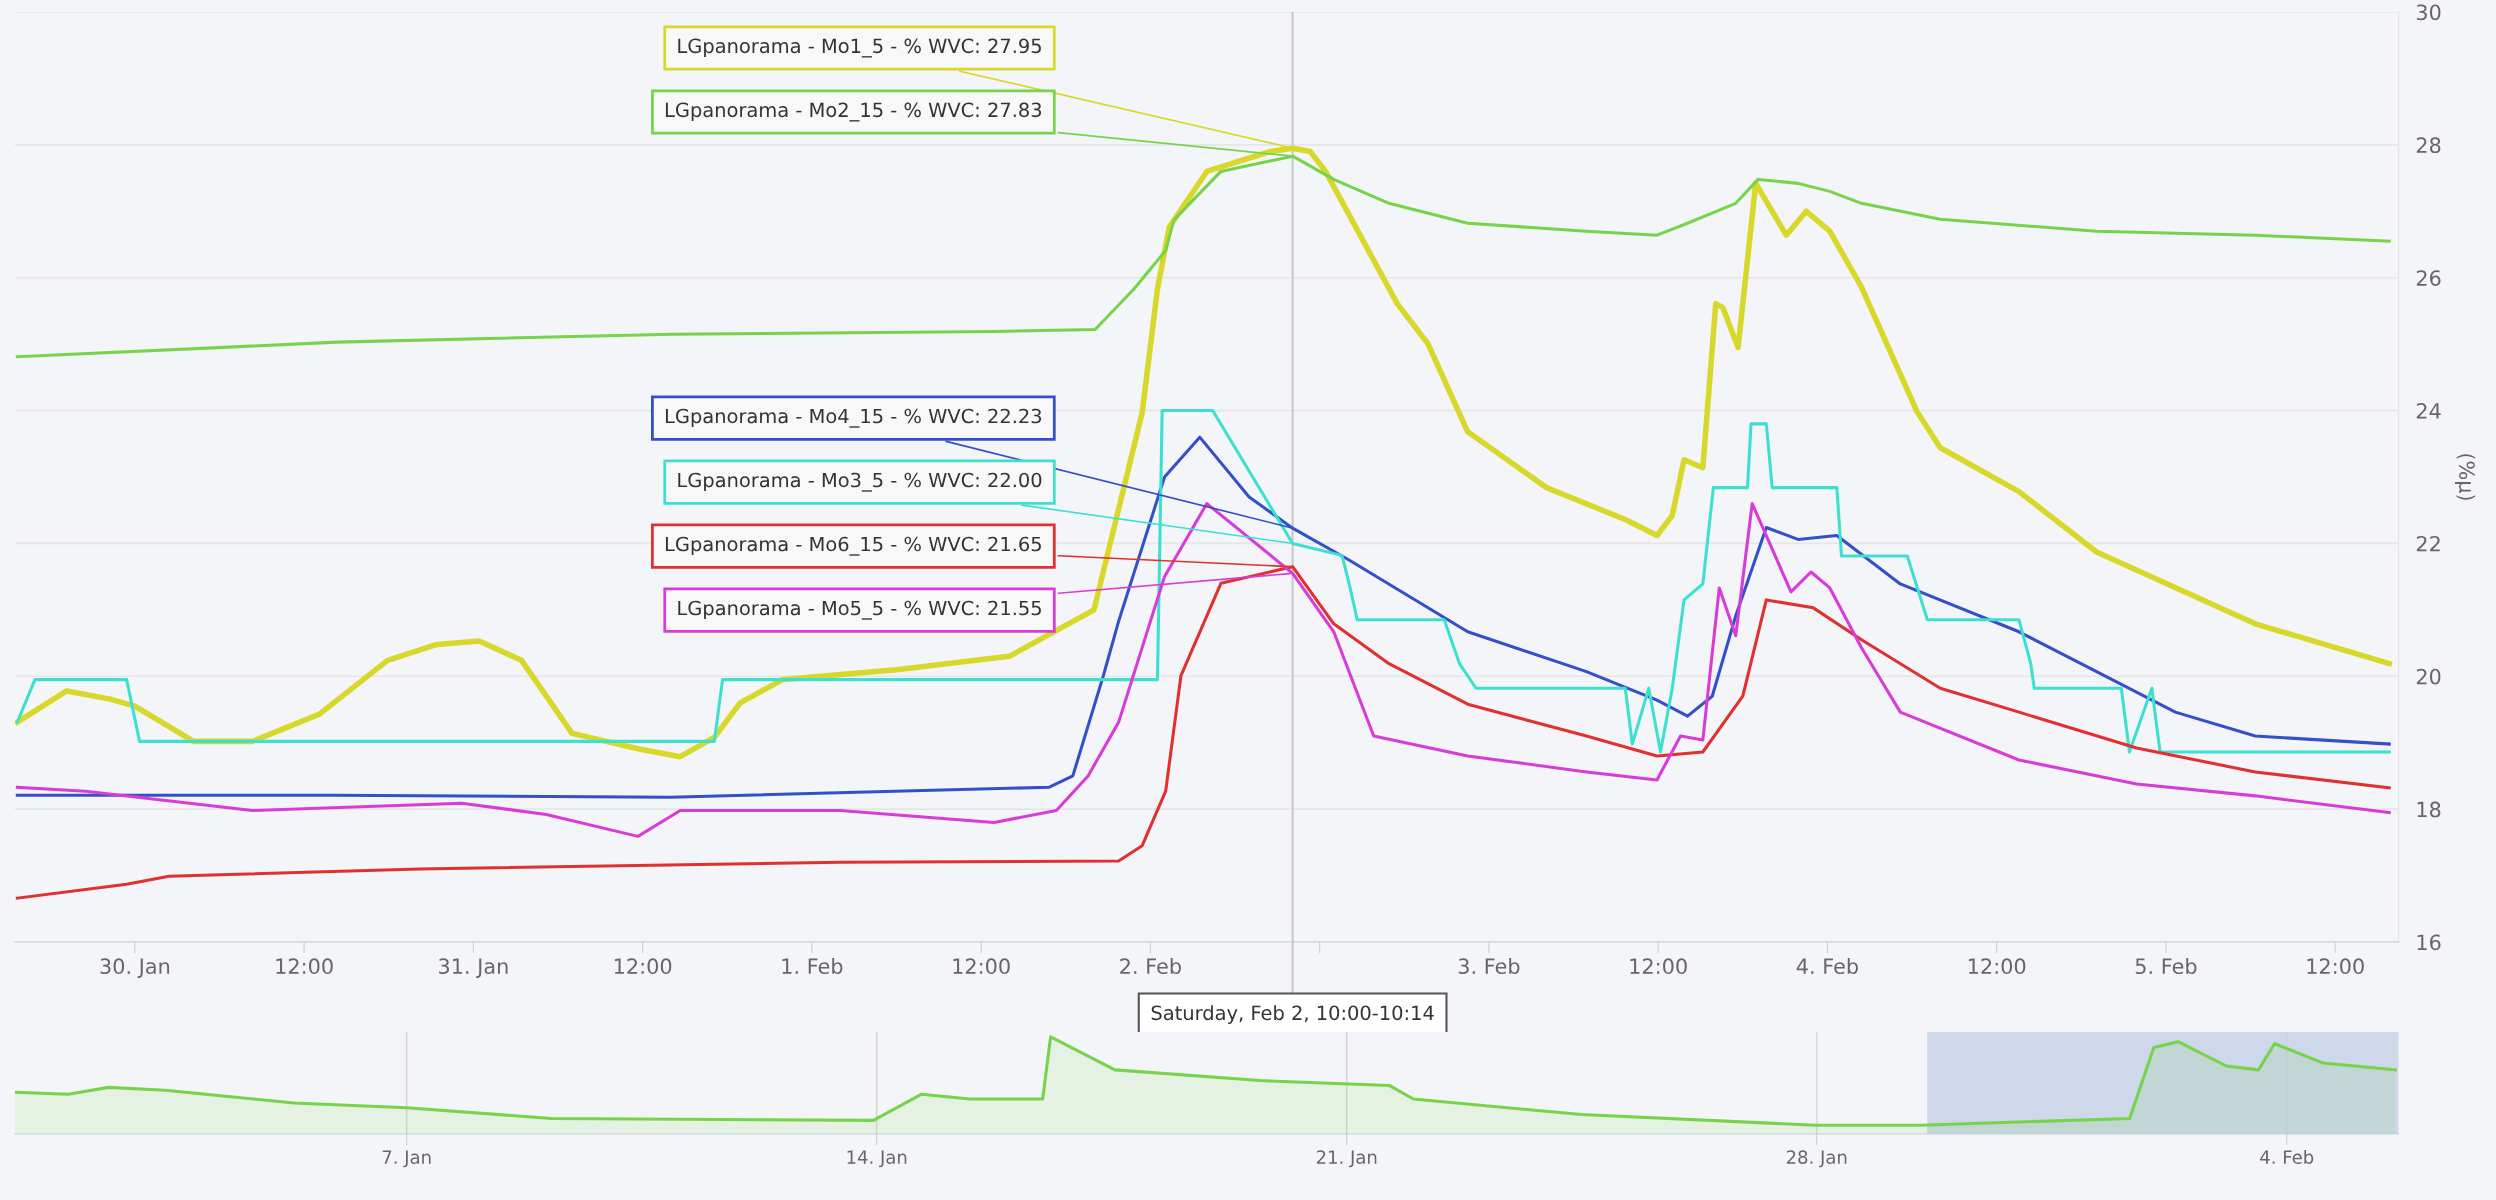  What do you see at coordinates (2428, 676) in the screenshot?
I see `y-tick-label: 20` at bounding box center [2428, 676].